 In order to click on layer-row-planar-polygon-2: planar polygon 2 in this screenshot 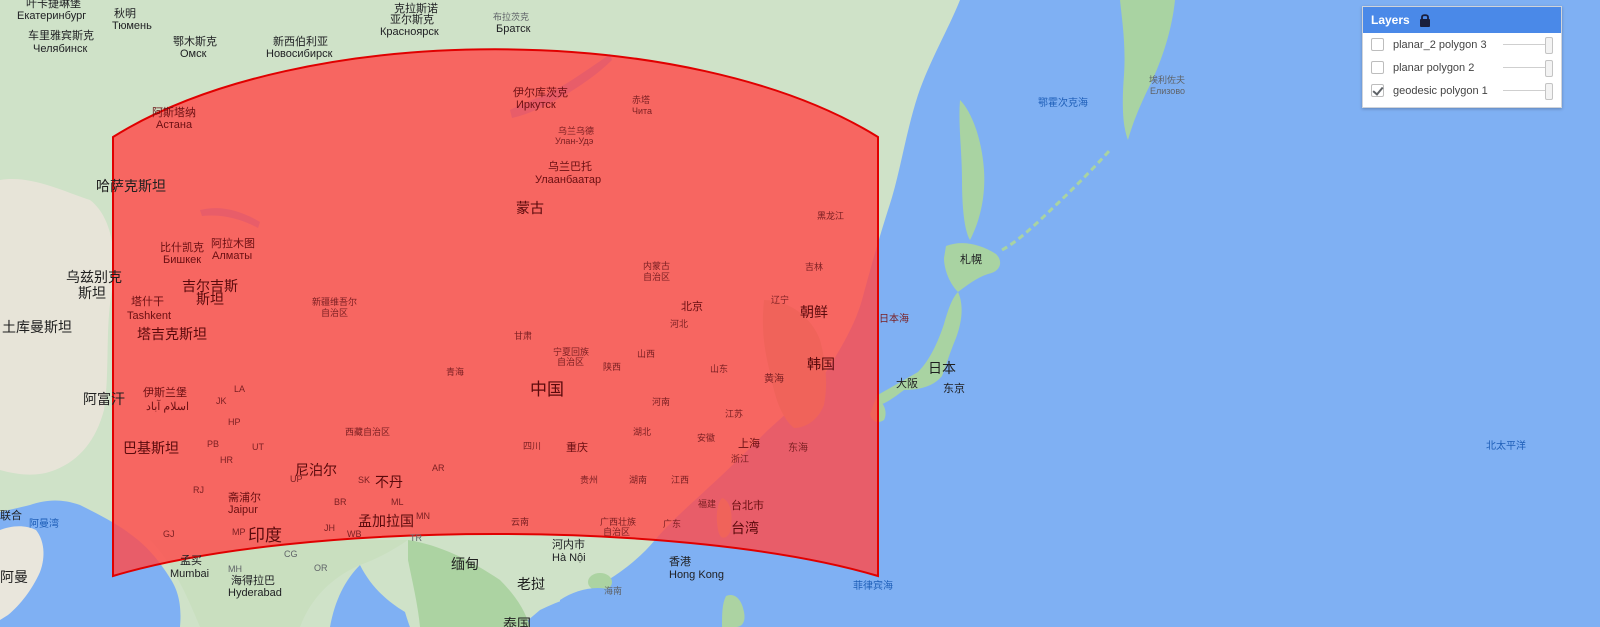, I will do `click(1462, 67)`.